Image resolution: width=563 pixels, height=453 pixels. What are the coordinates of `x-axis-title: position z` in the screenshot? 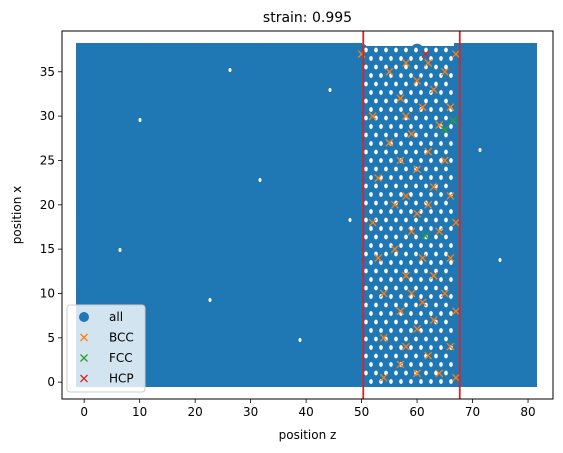 It's located at (308, 435).